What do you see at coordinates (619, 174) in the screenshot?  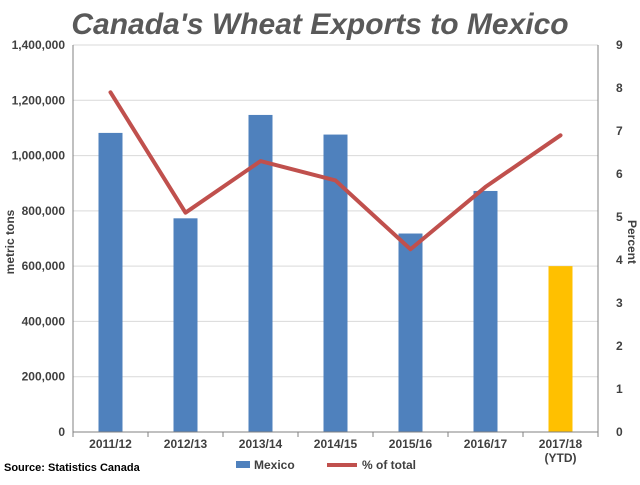 I see `y2-tick-label: 6` at bounding box center [619, 174].